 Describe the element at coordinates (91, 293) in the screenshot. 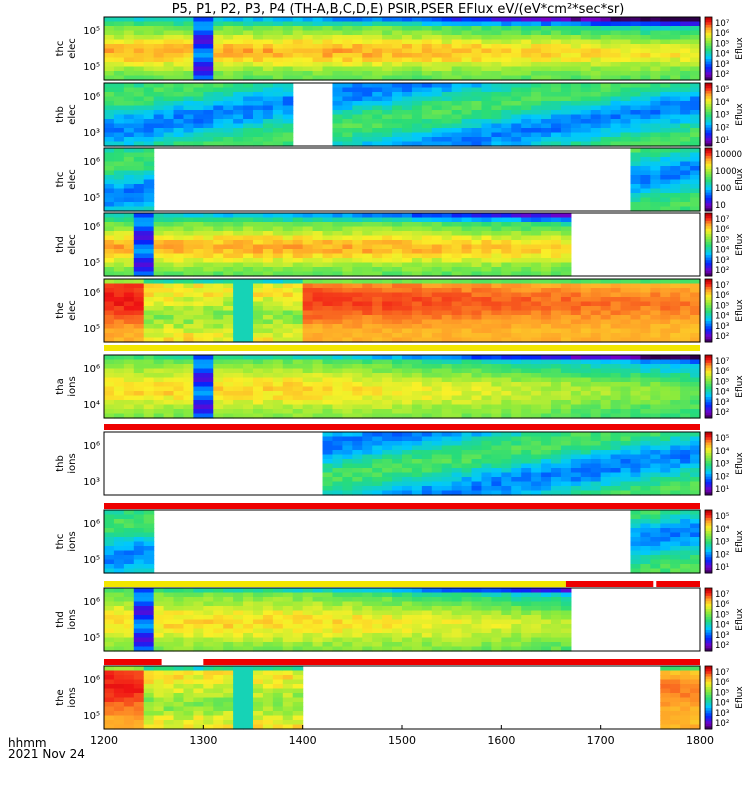

I see `y-tick-label: 10⁶` at that location.